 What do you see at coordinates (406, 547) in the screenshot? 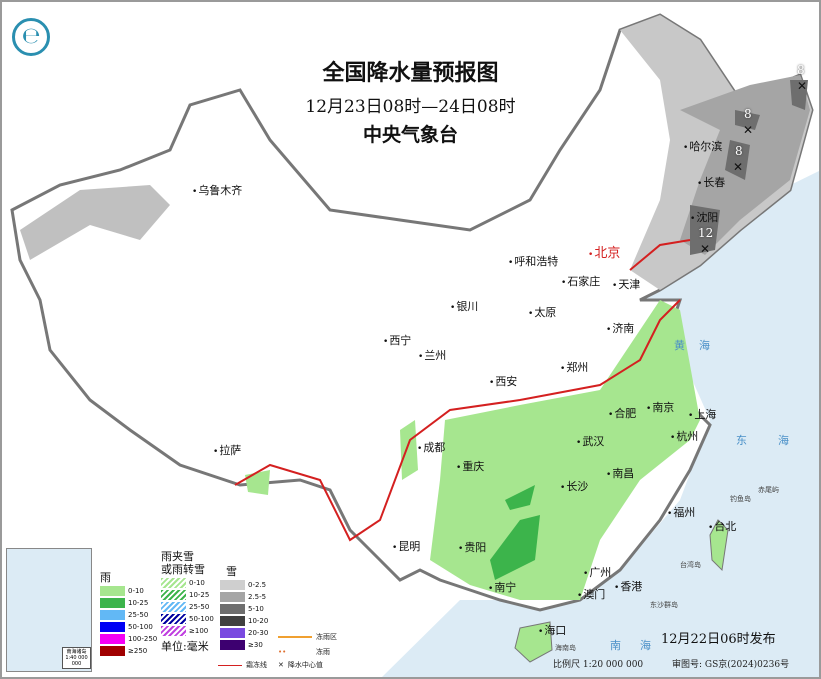
I see `city-label: 昆明` at bounding box center [406, 547].